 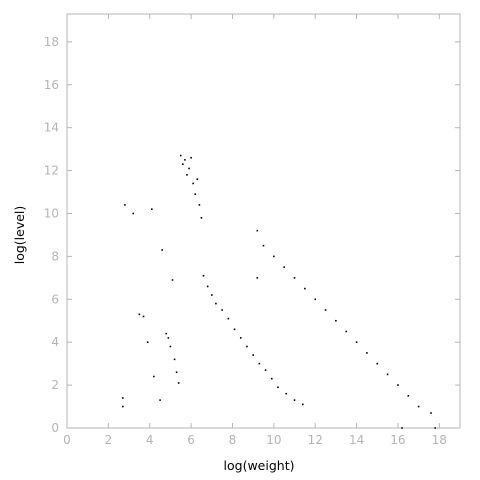 What do you see at coordinates (273, 440) in the screenshot?
I see `x-tick-label: 10` at bounding box center [273, 440].